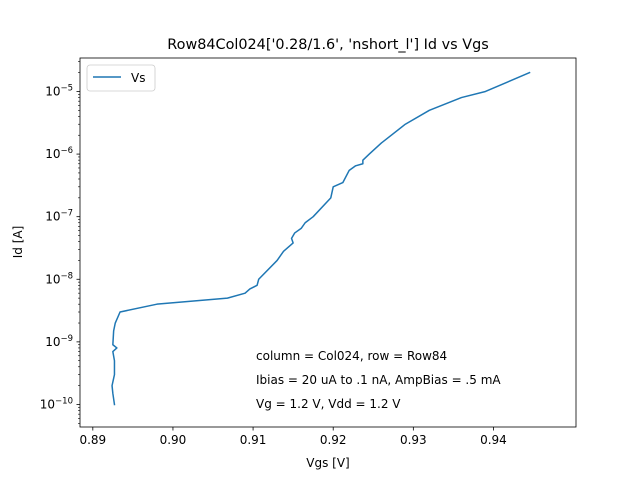 The height and width of the screenshot is (480, 640). What do you see at coordinates (18, 242) in the screenshot?
I see `y-axis-label: Id [A]` at bounding box center [18, 242].